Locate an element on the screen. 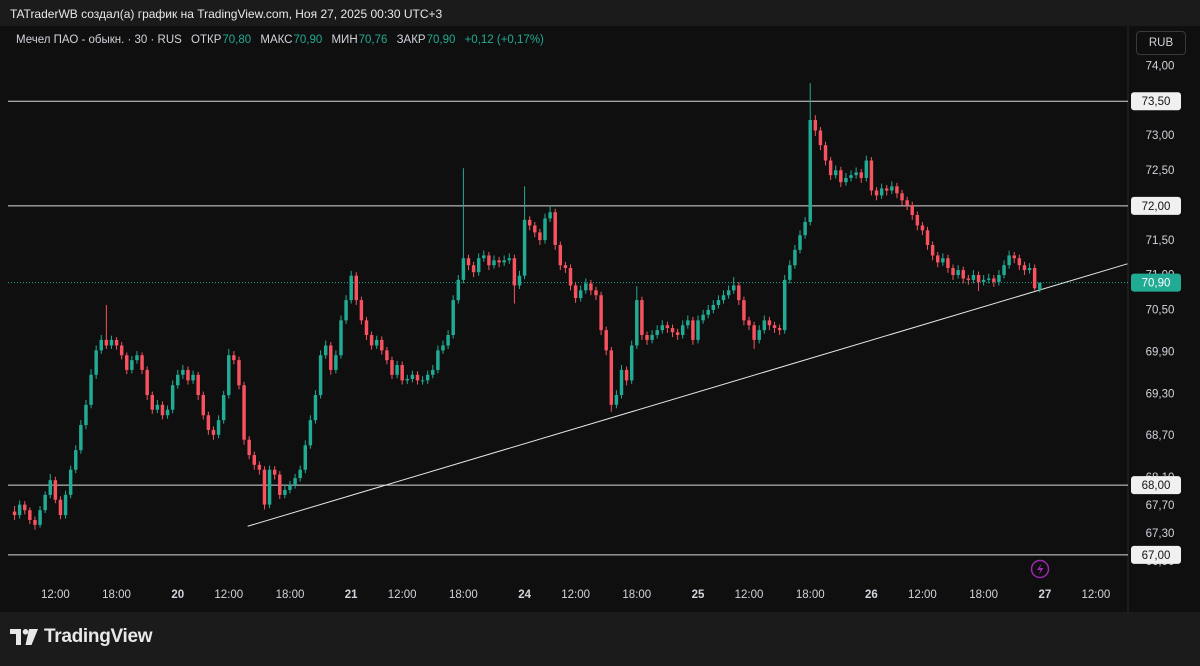 The width and height of the screenshot is (1200, 666). level-label: 72,00 is located at coordinates (1156, 207).